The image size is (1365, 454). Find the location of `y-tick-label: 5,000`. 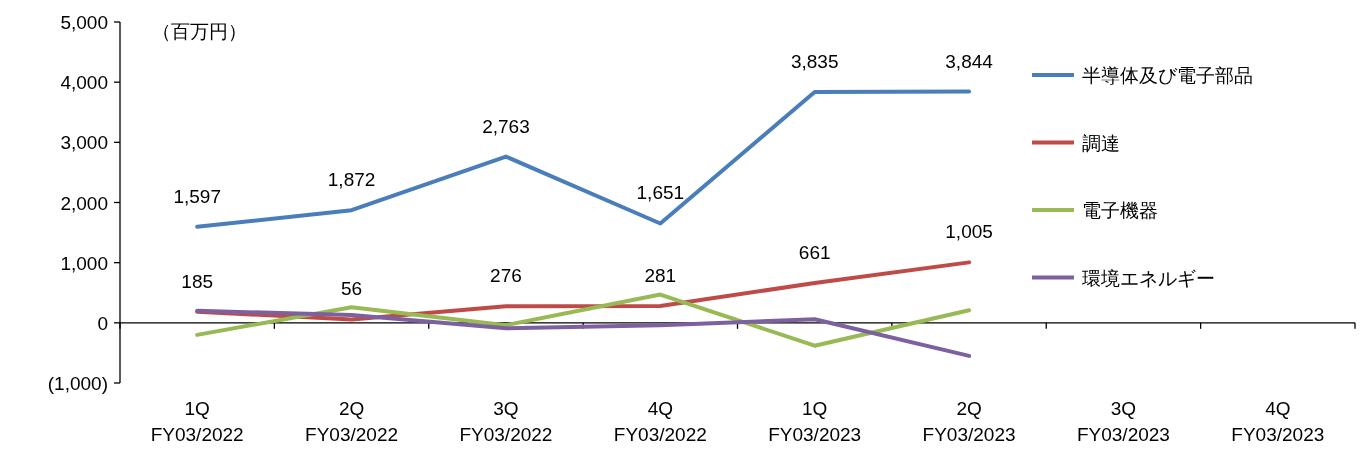

y-tick-label: 5,000 is located at coordinates (84, 22).